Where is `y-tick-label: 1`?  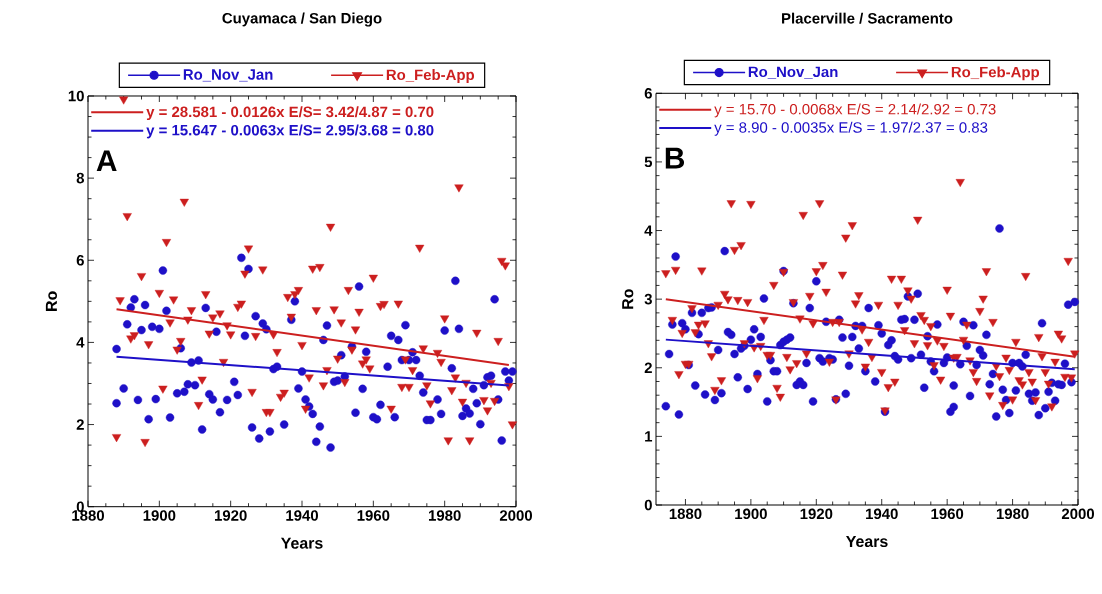
y-tick-label: 1 is located at coordinates (649, 436).